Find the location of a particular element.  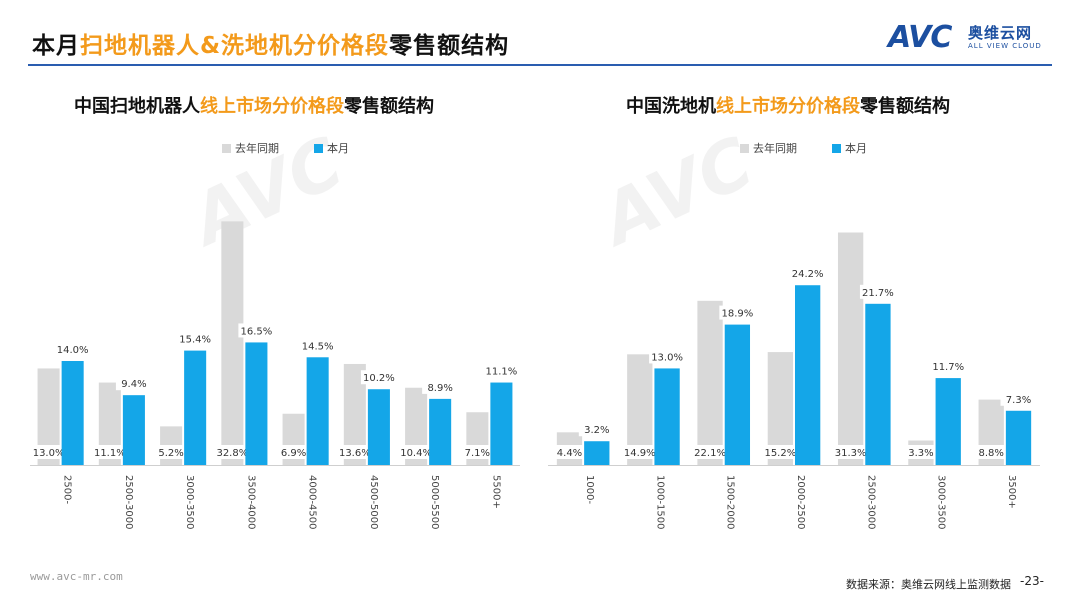

data-label-last-year: 14.9% is located at coordinates (640, 453).